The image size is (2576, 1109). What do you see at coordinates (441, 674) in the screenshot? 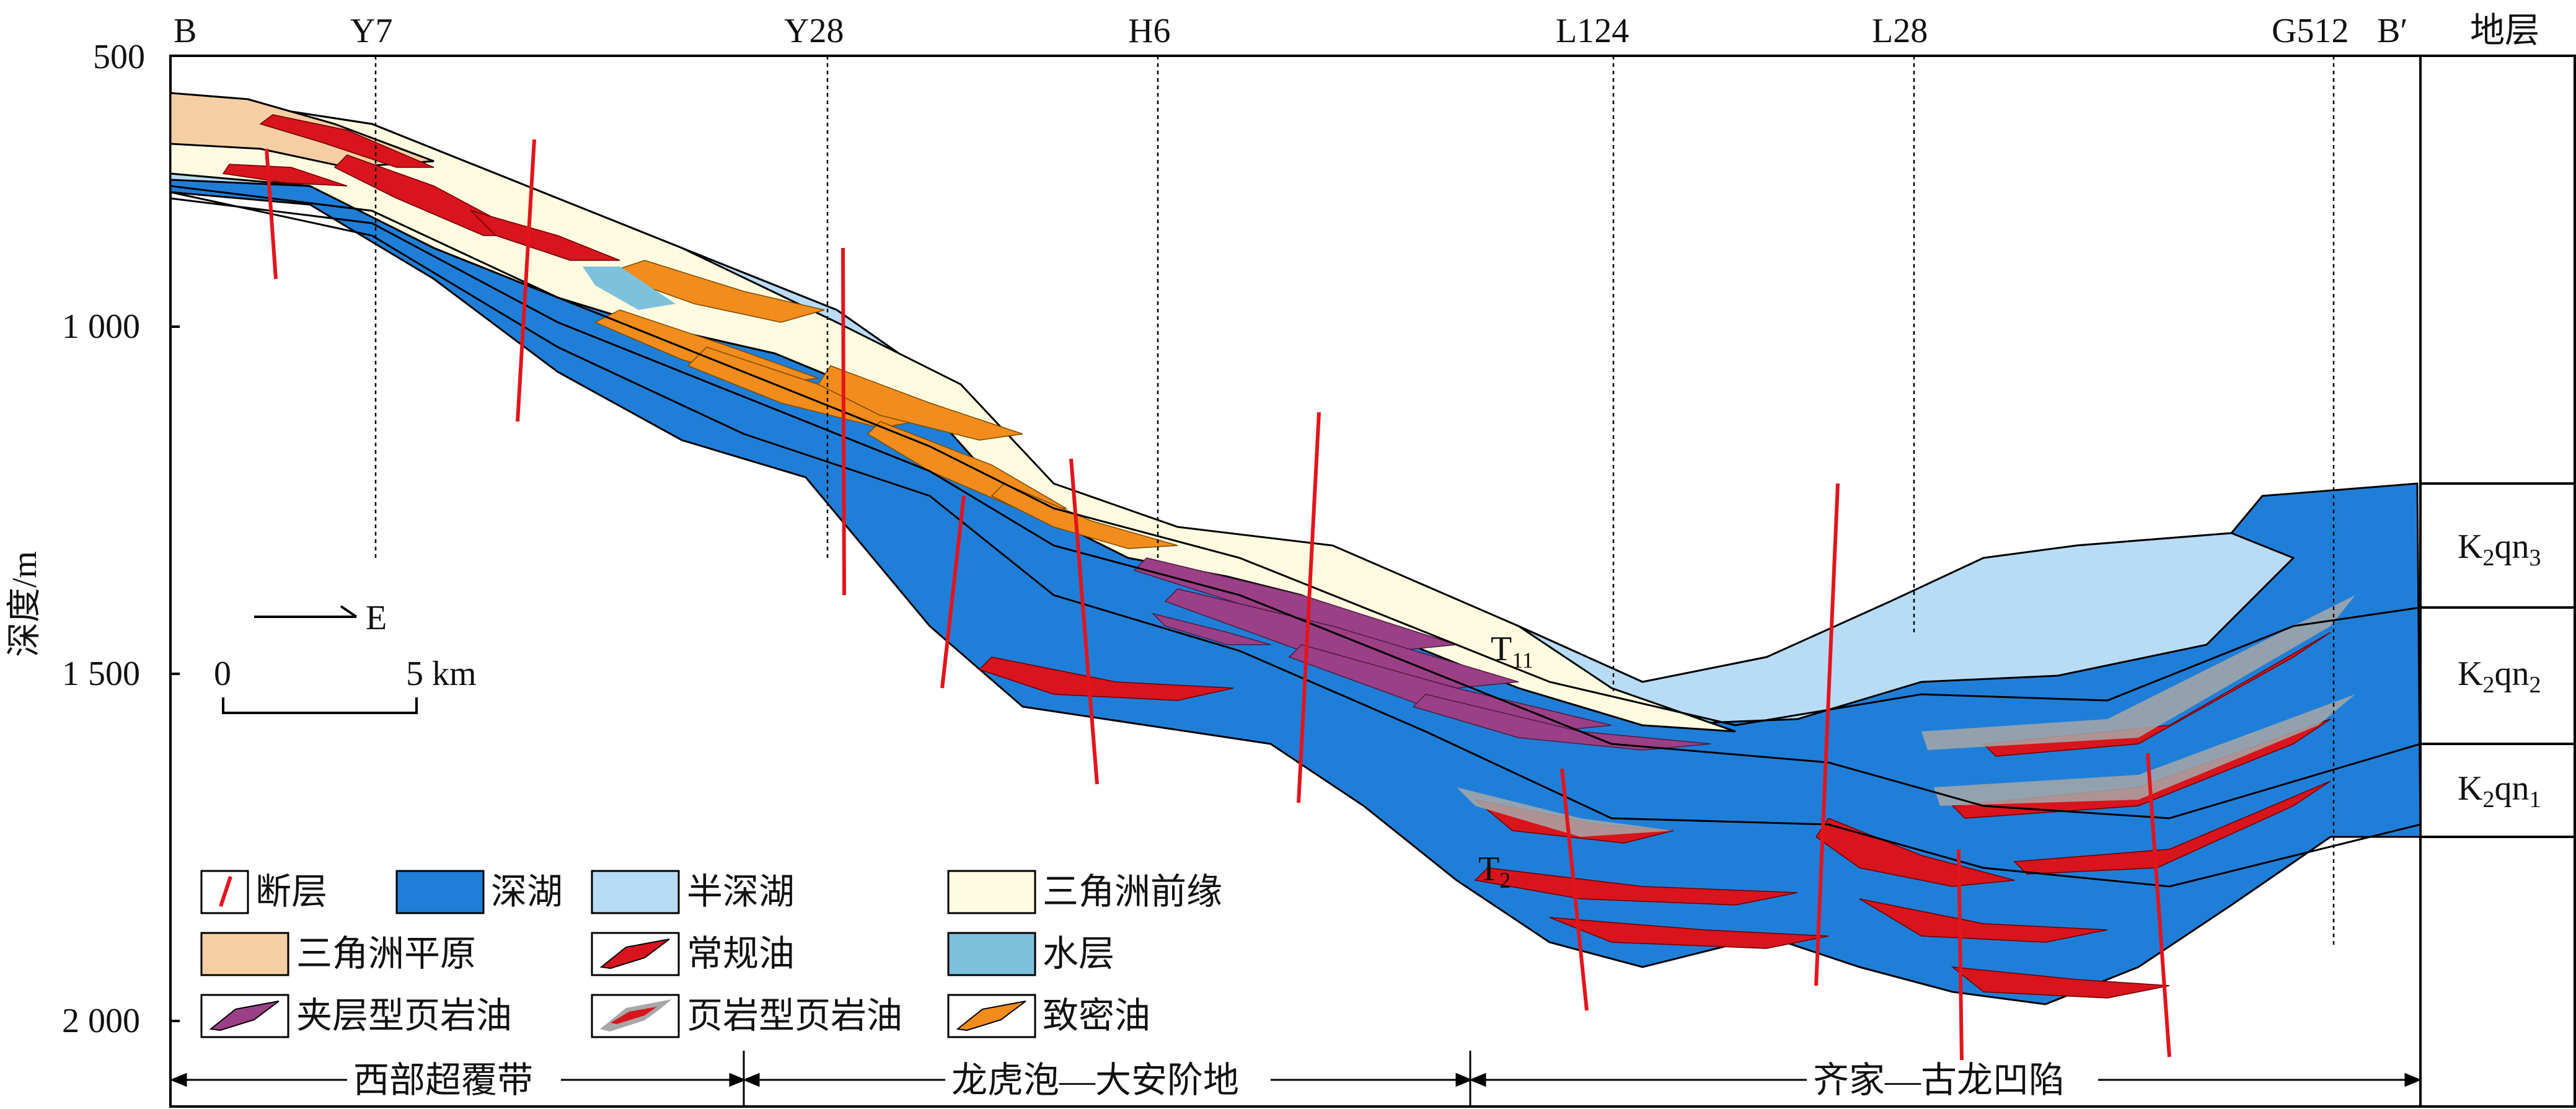
I see `scale-bar-end: 5 km` at bounding box center [441, 674].